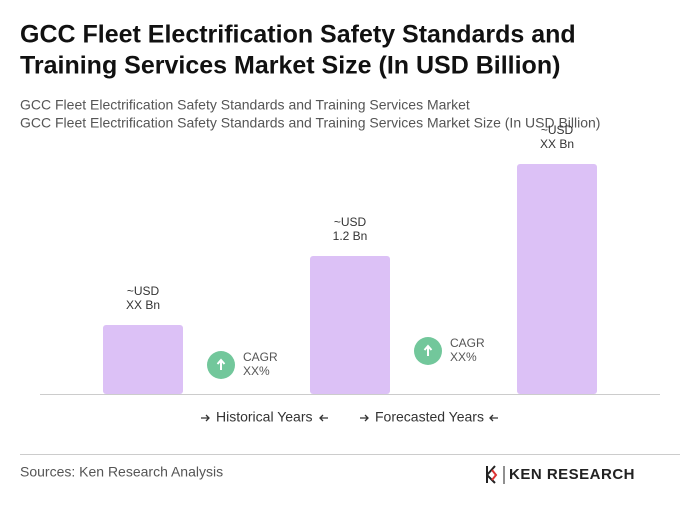 The image size is (700, 520). Describe the element at coordinates (121, 472) in the screenshot. I see `source: Sources: Ken Research Analysis` at that location.